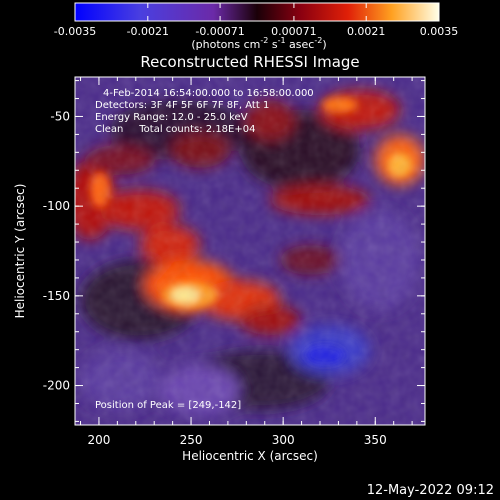  What do you see at coordinates (258, 43) in the screenshot?
I see `colorbar-units: (photons cm-2 s-1 asec-2)` at bounding box center [258, 43].